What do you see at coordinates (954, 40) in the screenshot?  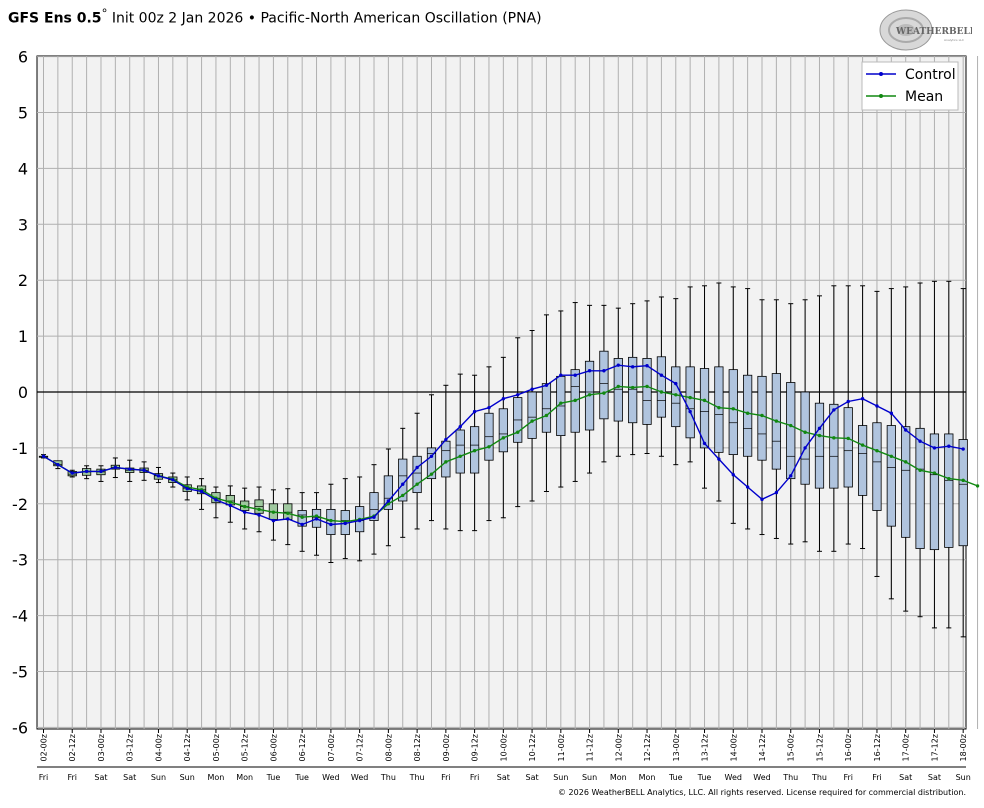 I see `logo-subtext: Analytics LLC` at bounding box center [954, 40].